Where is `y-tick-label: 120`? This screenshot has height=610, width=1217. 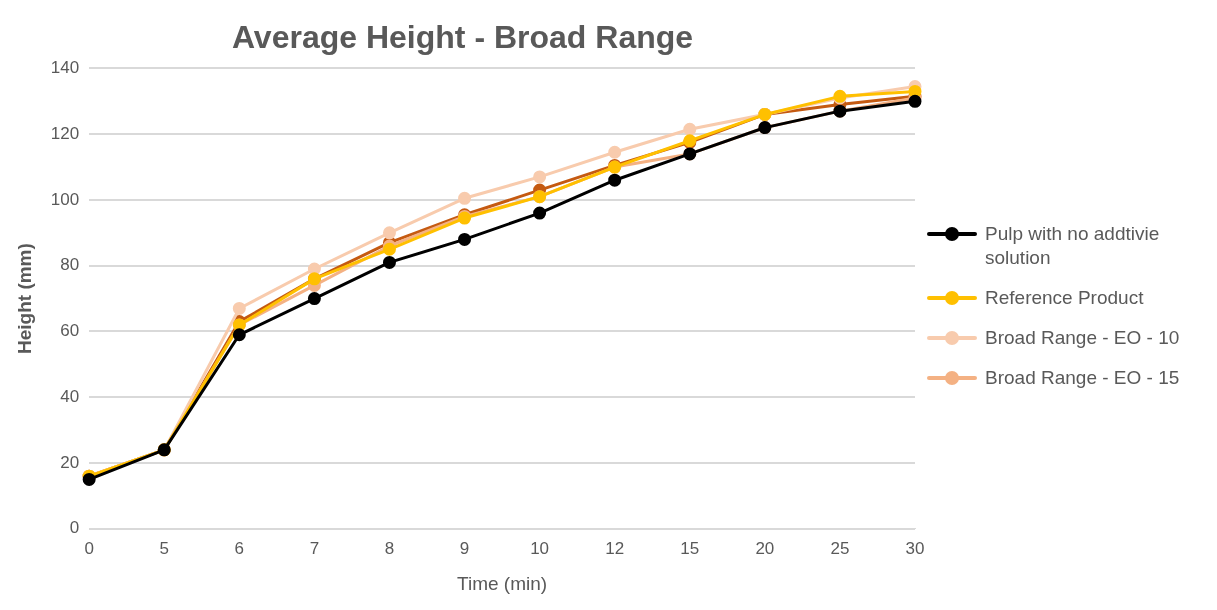 y-tick-label: 120 is located at coordinates (65, 133).